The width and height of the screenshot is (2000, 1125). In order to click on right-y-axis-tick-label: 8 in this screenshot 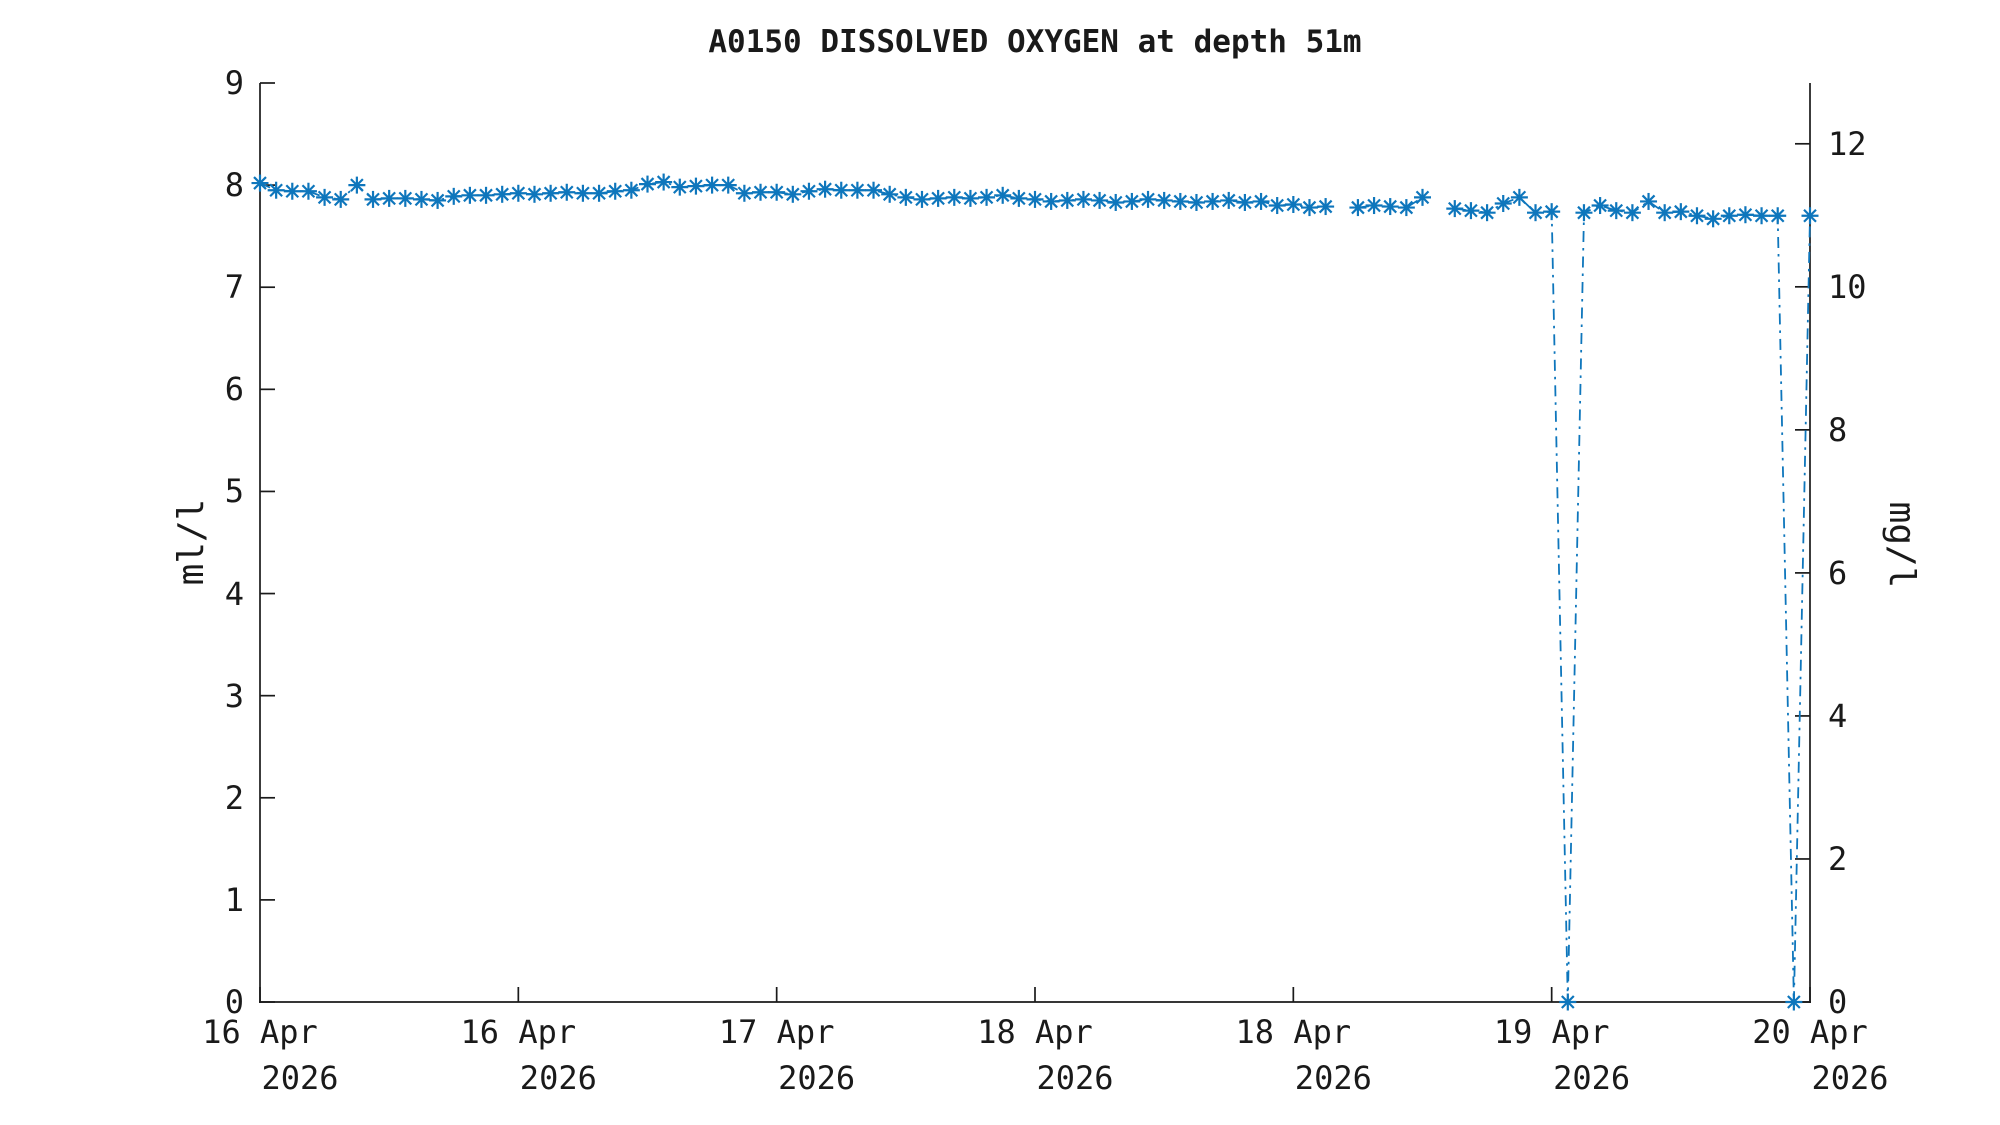, I will do `click(1838, 429)`.